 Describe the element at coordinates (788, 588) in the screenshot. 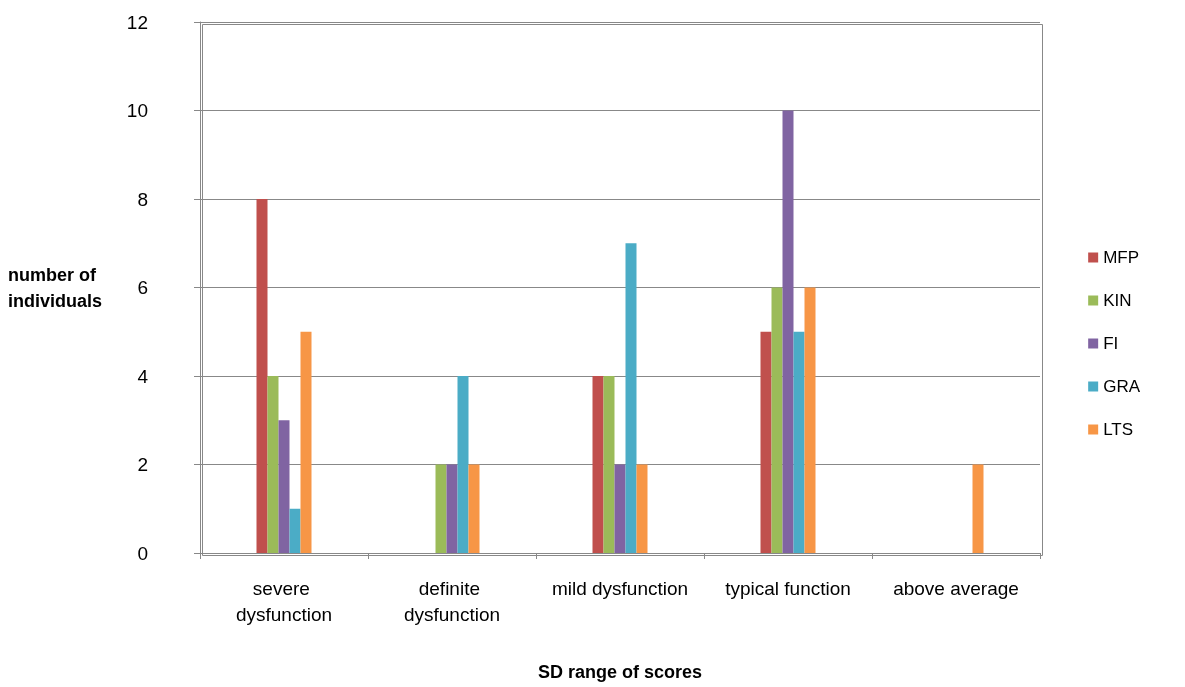

I see `x-tick-label: typical function` at that location.